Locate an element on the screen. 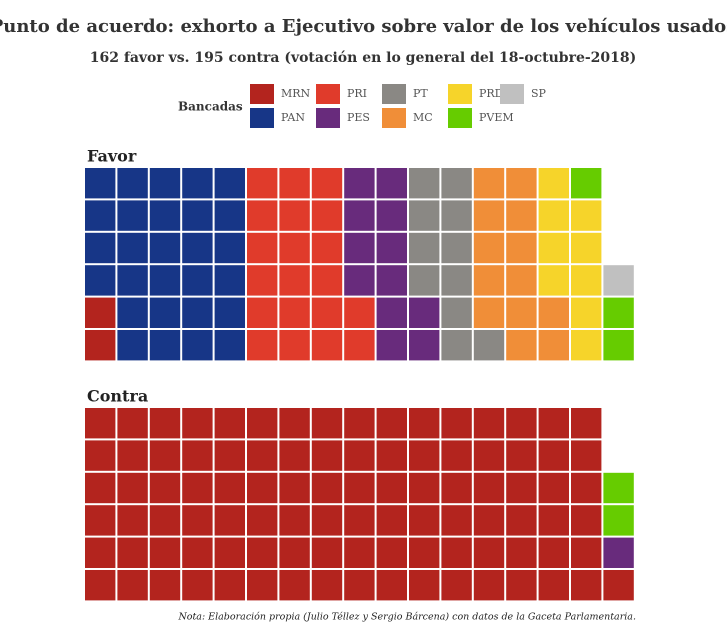  legend-label: PVEM is located at coordinates (496, 117).